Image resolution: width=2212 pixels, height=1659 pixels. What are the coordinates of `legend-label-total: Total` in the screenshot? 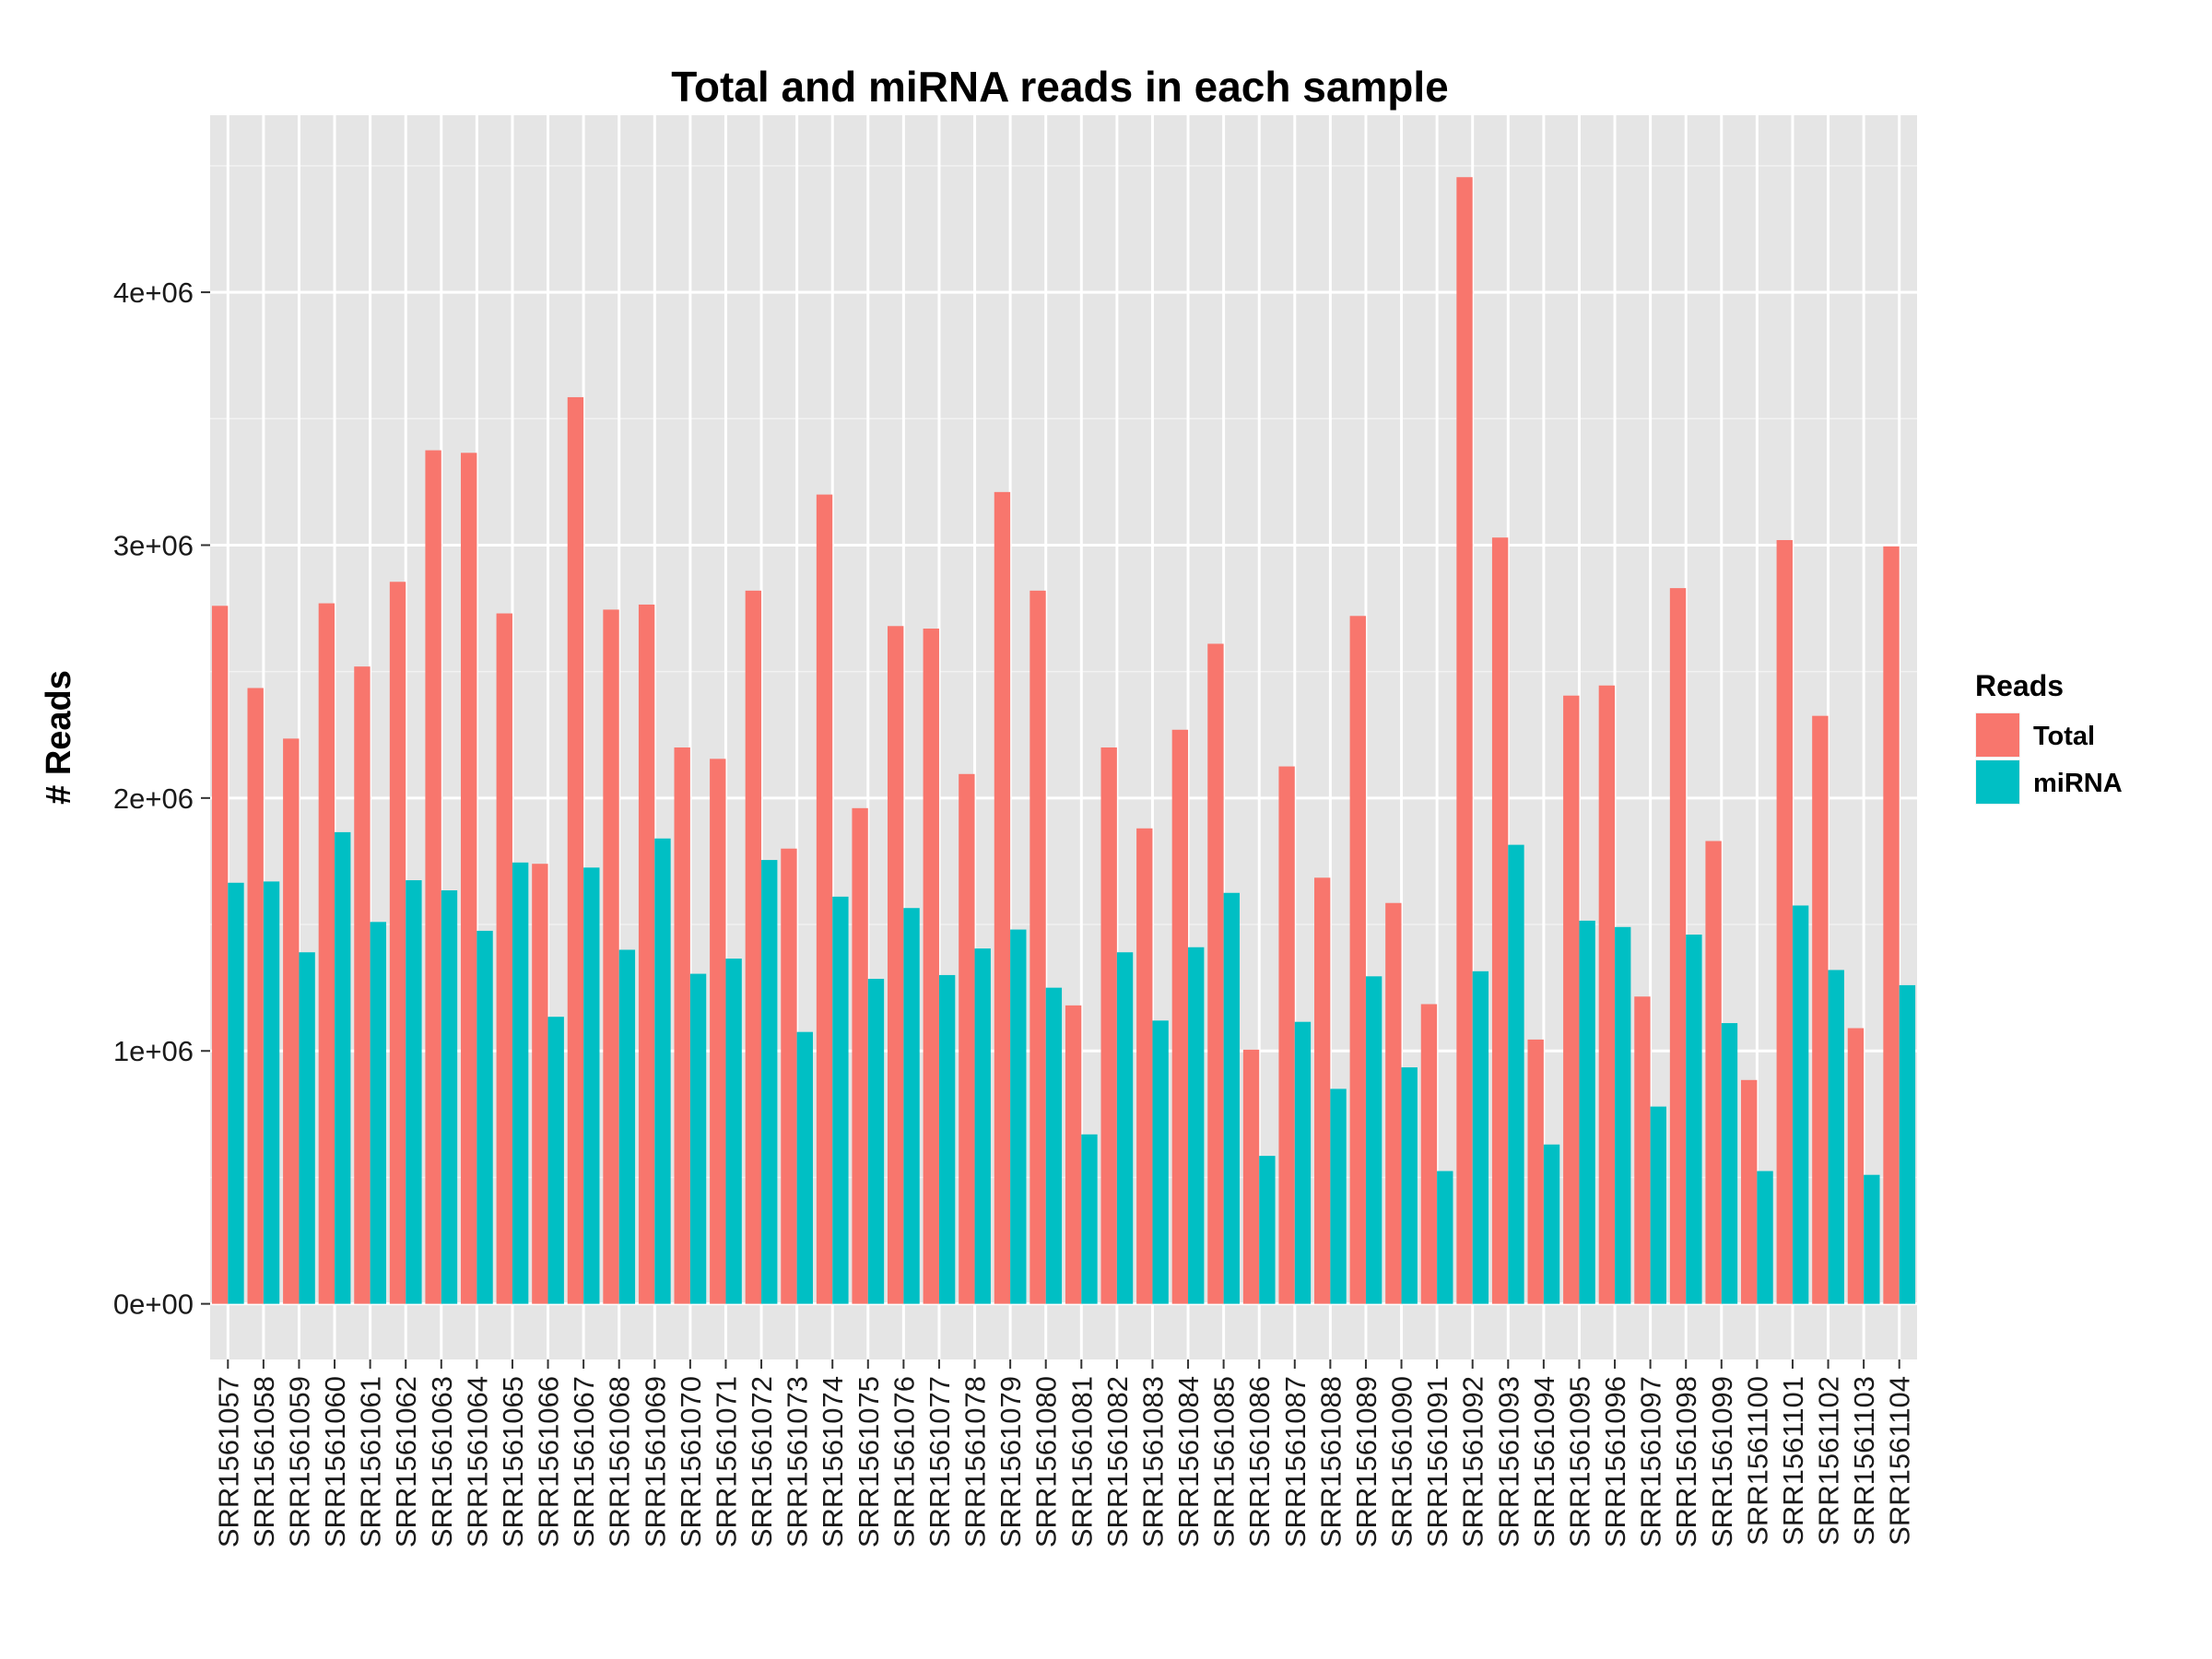 It's located at (2064, 736).